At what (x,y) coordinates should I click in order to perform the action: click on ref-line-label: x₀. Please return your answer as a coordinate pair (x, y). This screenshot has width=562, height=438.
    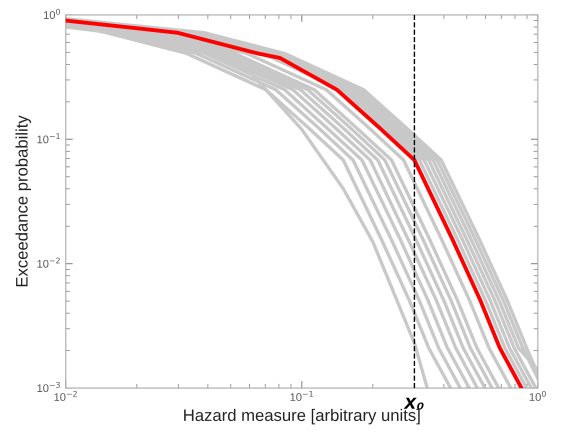
    Looking at the image, I should click on (414, 404).